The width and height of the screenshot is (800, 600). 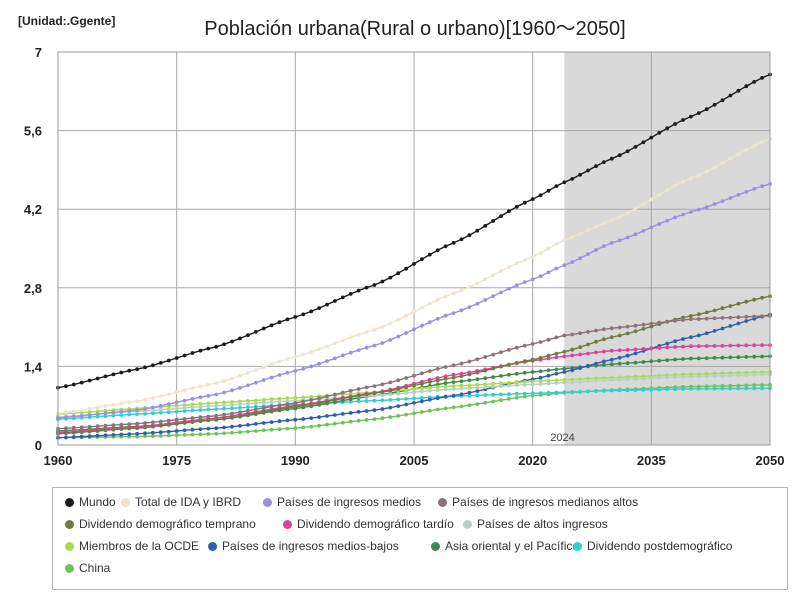 What do you see at coordinates (66, 21) in the screenshot?
I see `unit-label: [Unidad:.Ggente]` at bounding box center [66, 21].